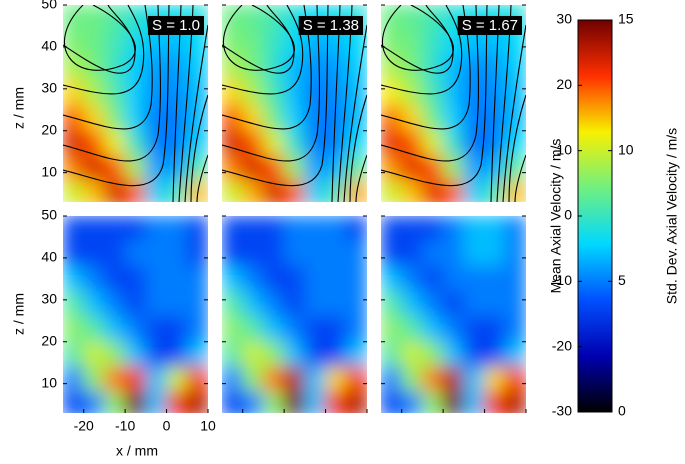 This screenshot has width=685, height=464. What do you see at coordinates (294, 103) in the screenshot?
I see `panel: S = 1.38` at bounding box center [294, 103].